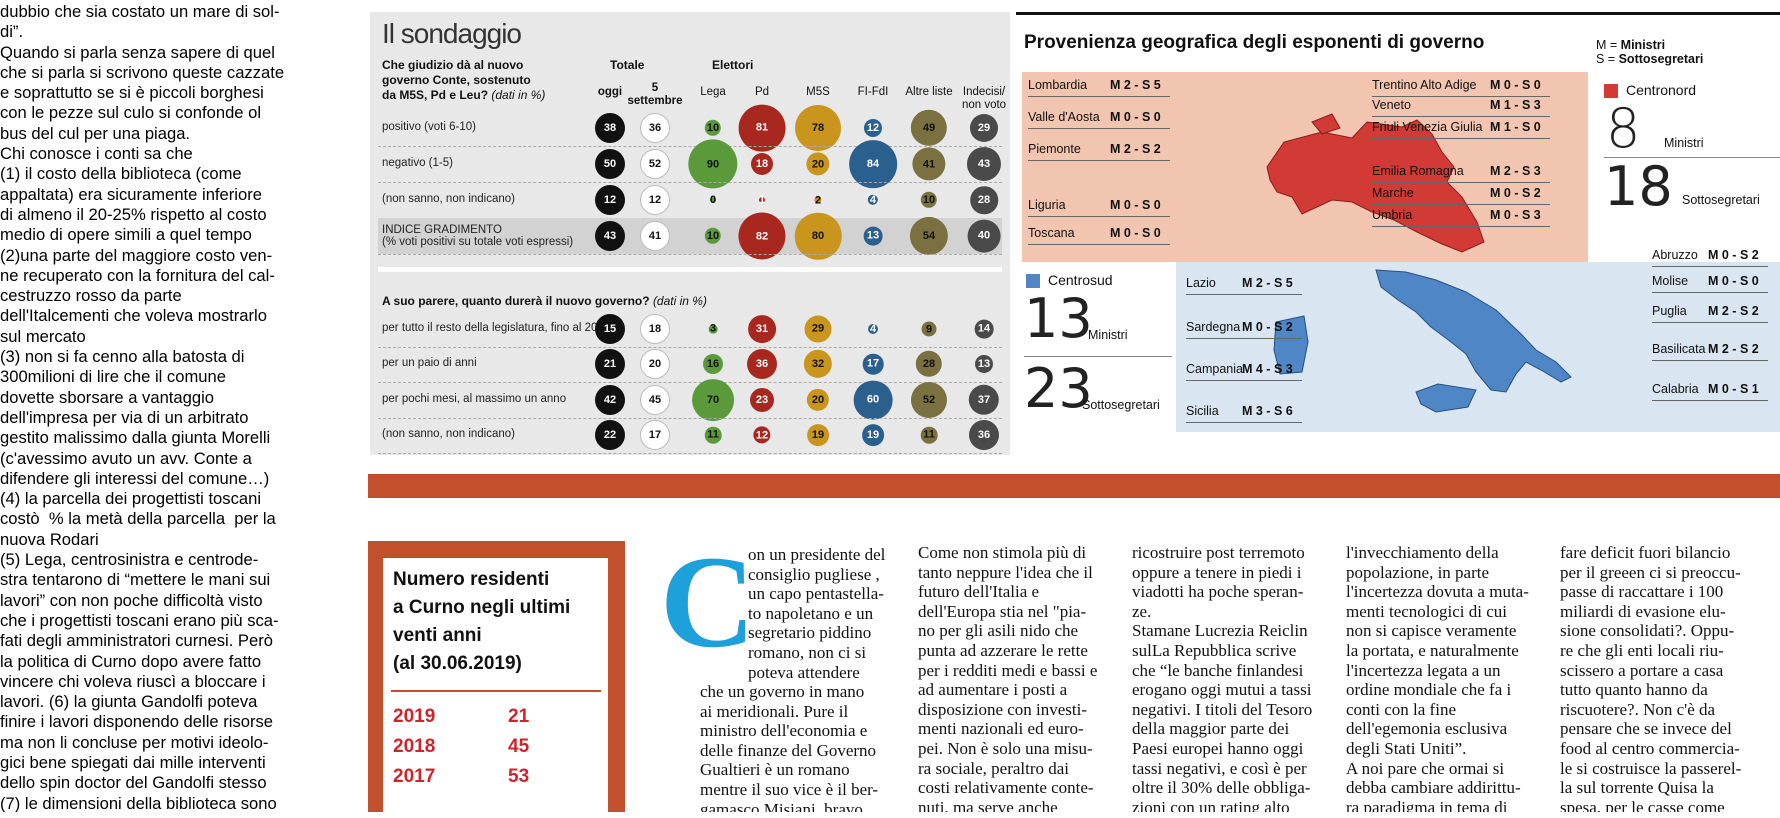 Image resolution: width=1780 pixels, height=818 pixels. What do you see at coordinates (1051, 233) in the screenshot?
I see `region-name: Toscana` at bounding box center [1051, 233].